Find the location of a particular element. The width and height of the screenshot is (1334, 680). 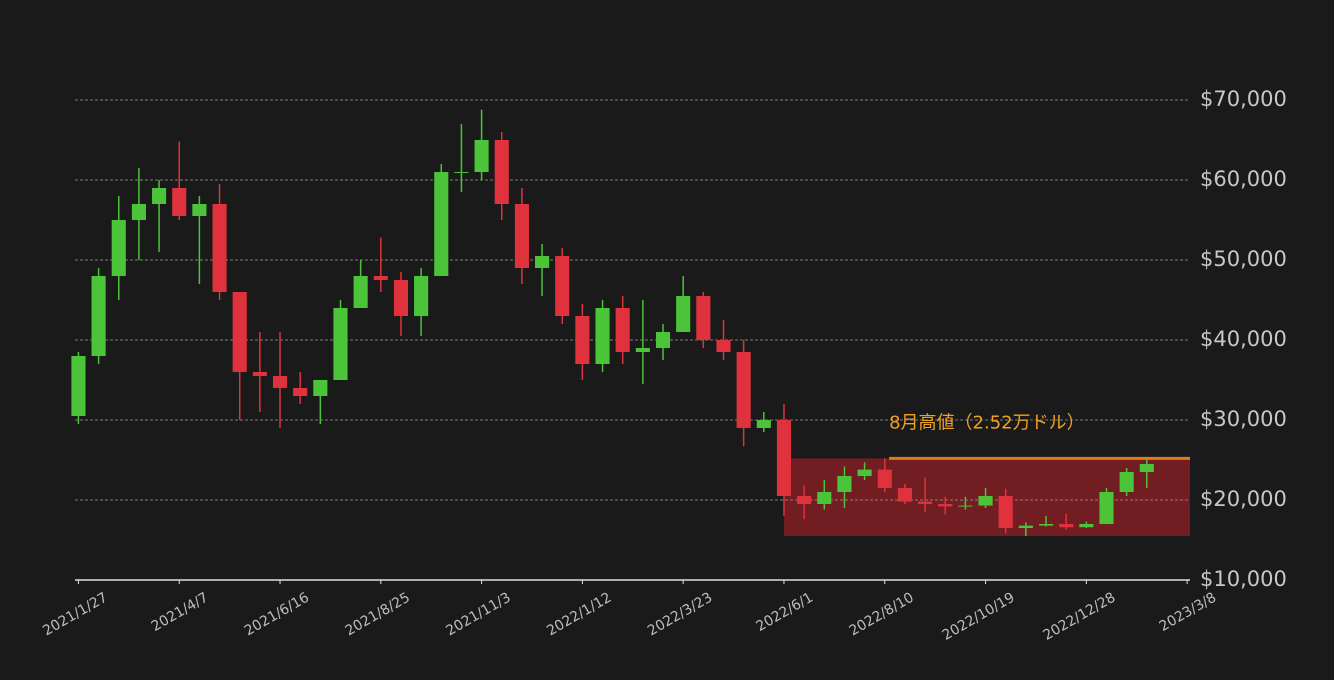

y-tick-label: $20,000 is located at coordinates (1243, 499).